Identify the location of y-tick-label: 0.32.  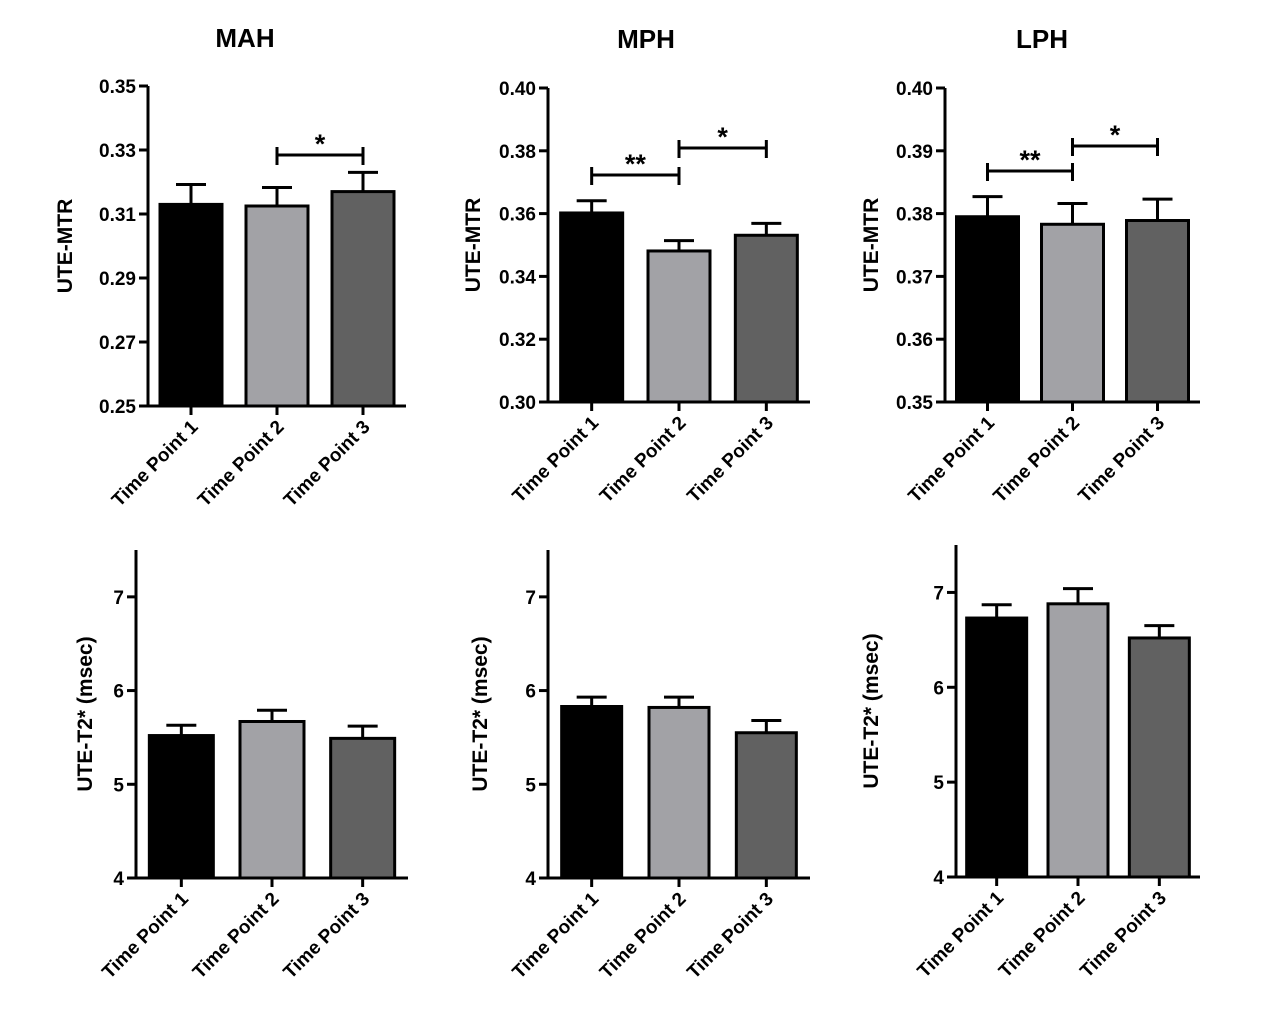
(517, 340).